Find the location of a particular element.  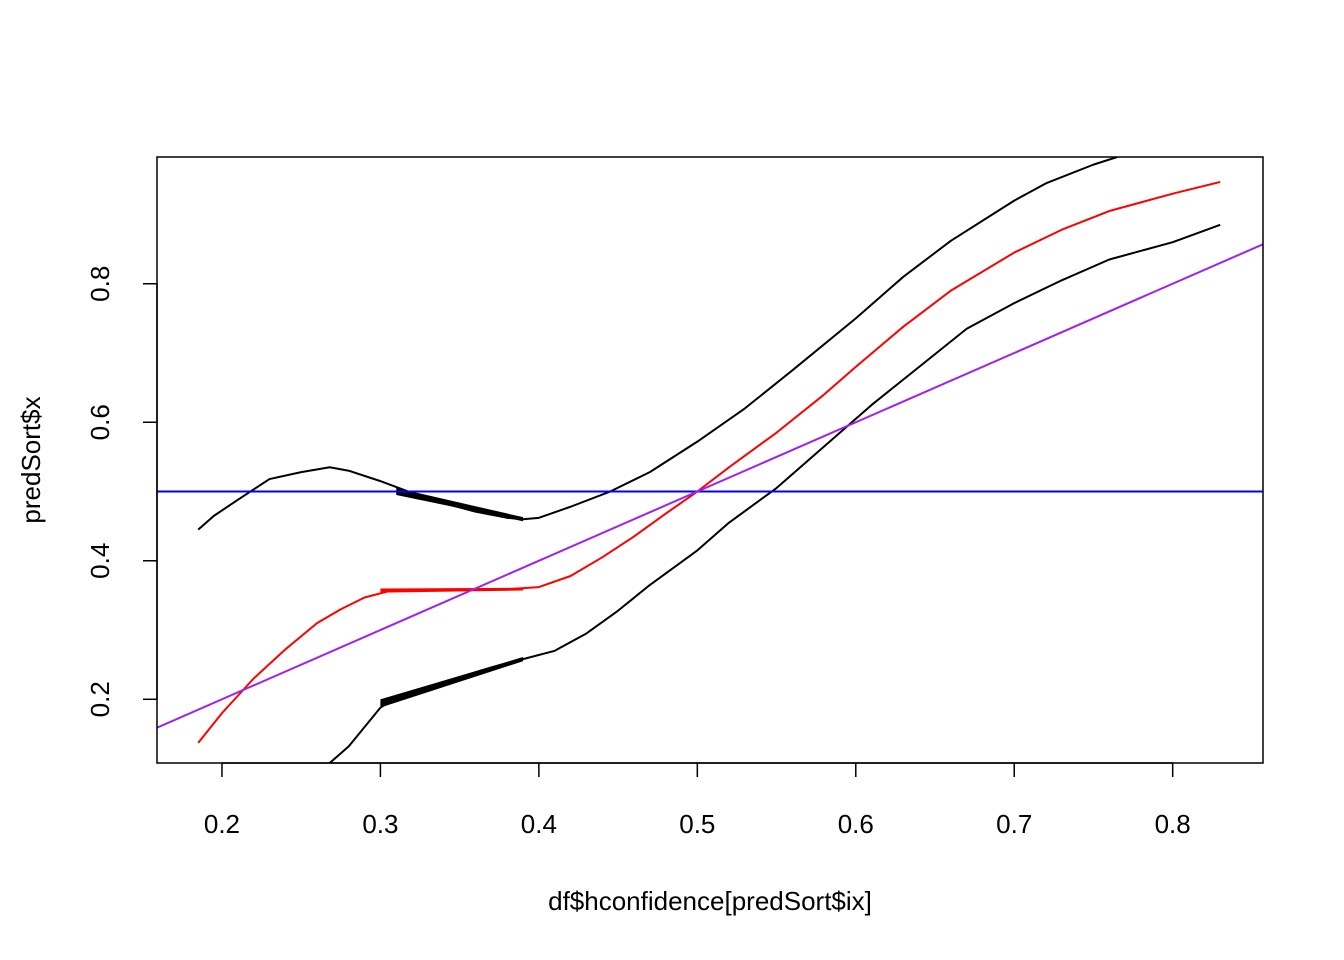

x-tick-label: 0.5 is located at coordinates (697, 824).